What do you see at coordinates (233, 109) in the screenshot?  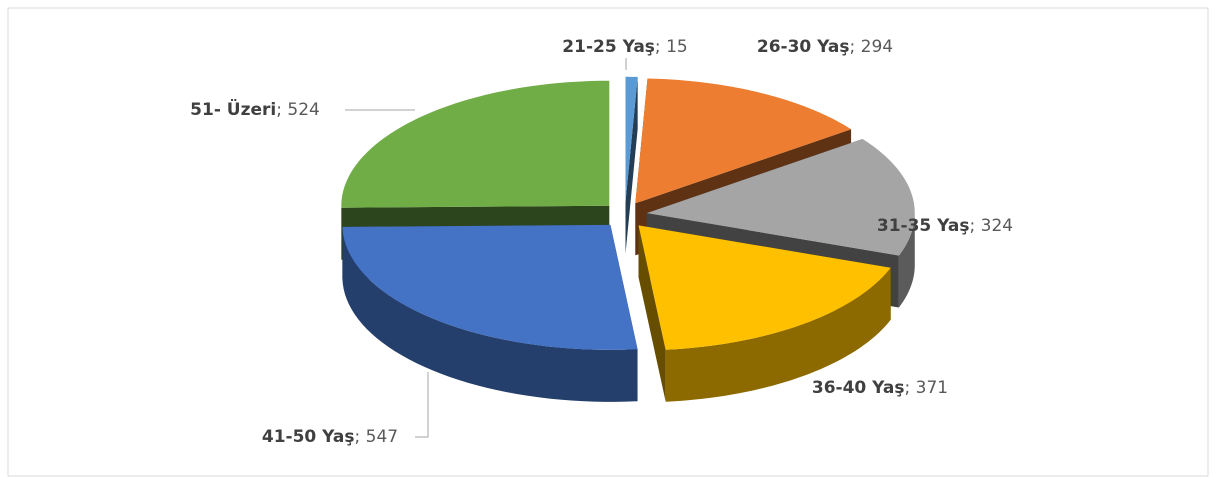 I see `label-category: 51- Üzeri` at bounding box center [233, 109].